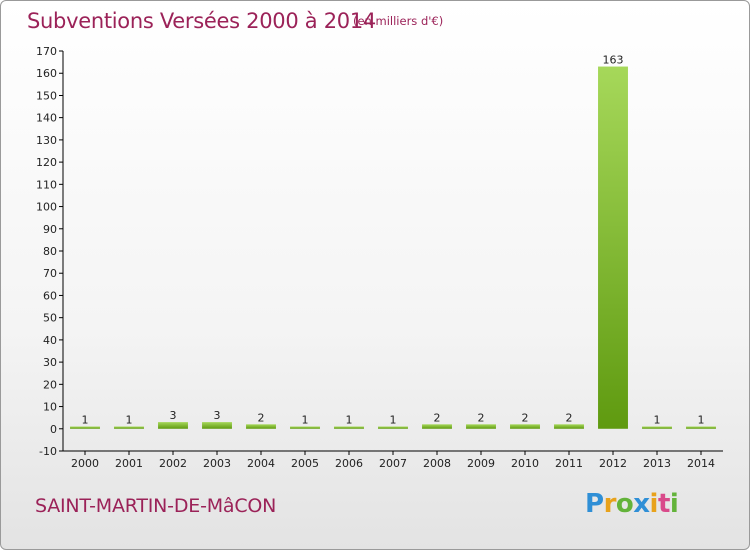  What do you see at coordinates (201, 21) in the screenshot?
I see `chart-title: Subventions Versées 2000 à 2014` at bounding box center [201, 21].